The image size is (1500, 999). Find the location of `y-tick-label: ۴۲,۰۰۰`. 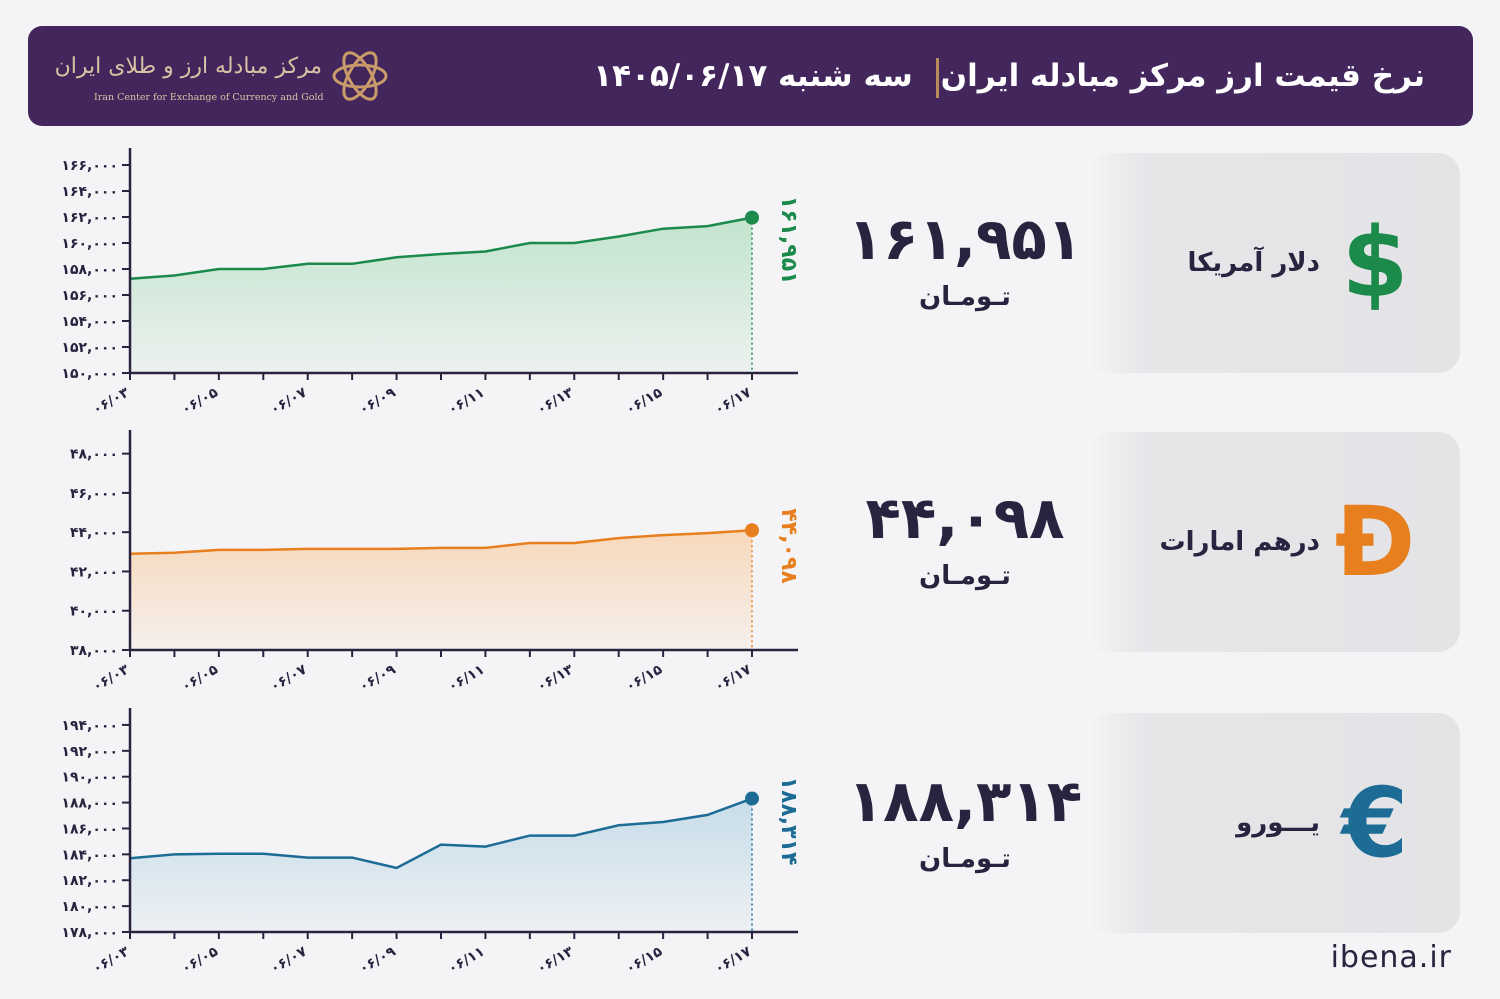

y-tick-label: ۴۲,۰۰۰ is located at coordinates (94, 572).